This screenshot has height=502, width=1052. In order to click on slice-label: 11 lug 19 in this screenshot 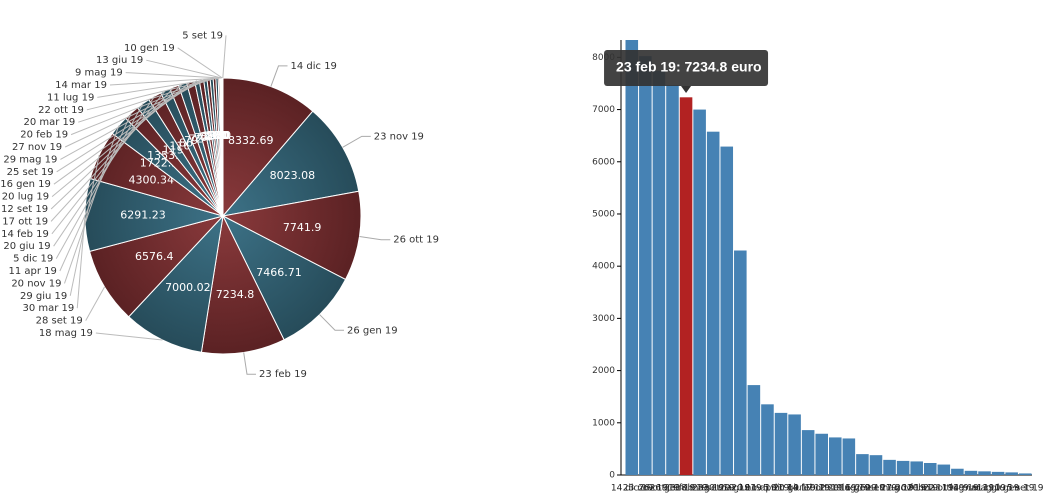, I will do `click(70, 97)`.